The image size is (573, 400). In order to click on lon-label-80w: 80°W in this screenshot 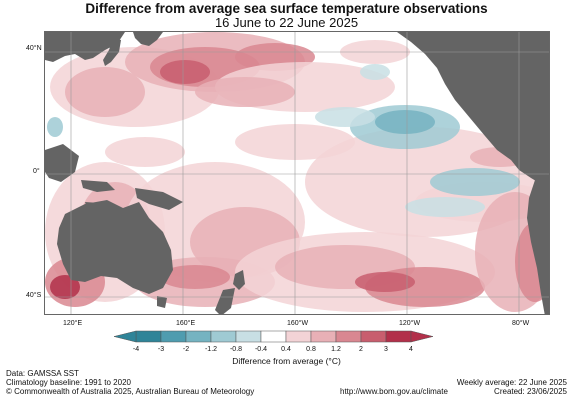, I will do `click(521, 323)`.